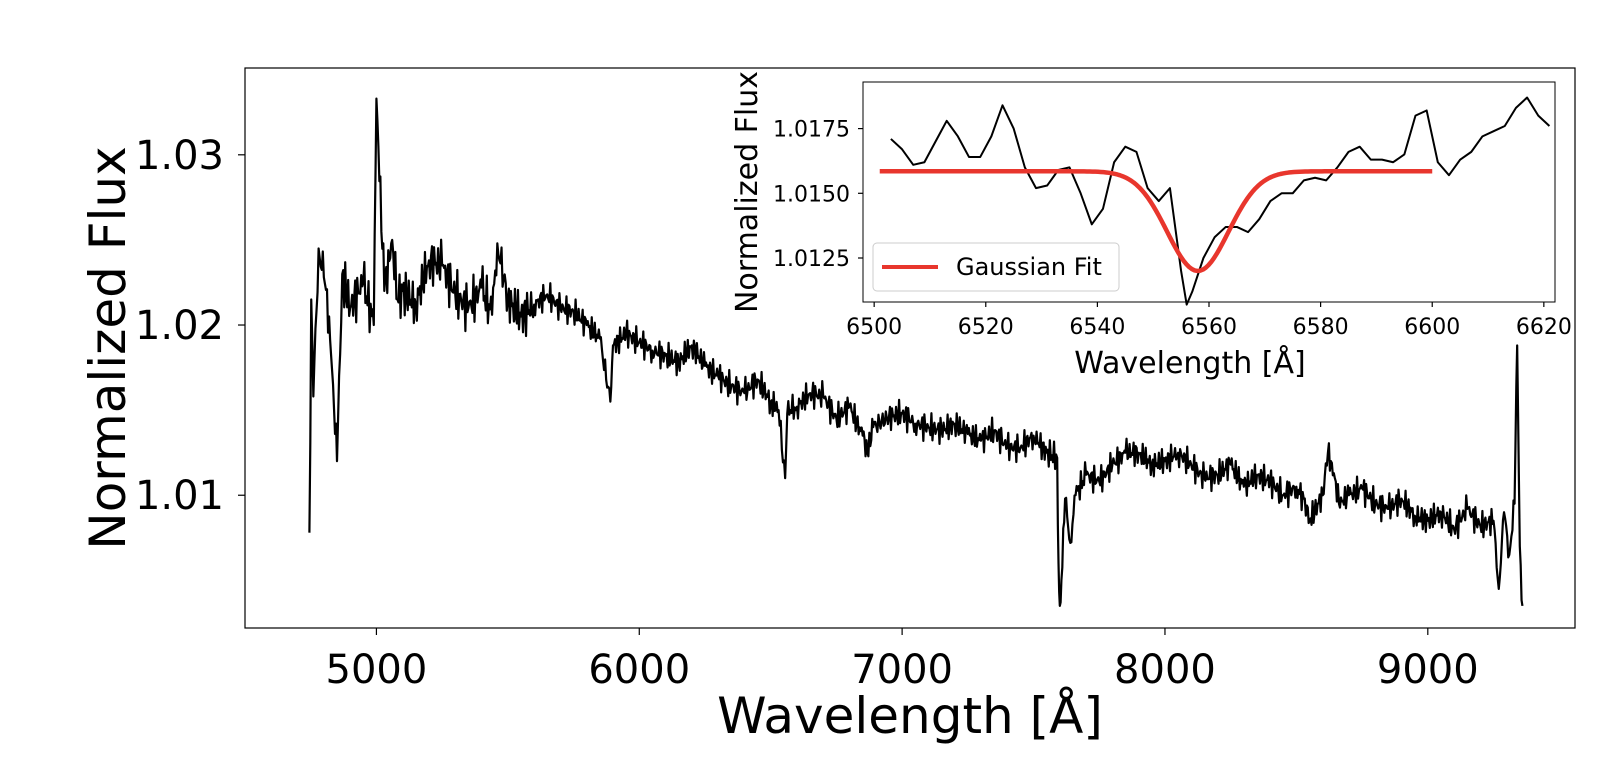 Image resolution: width=1610 pixels, height=760 pixels. Describe the element at coordinates (1544, 327) in the screenshot. I see `inset-x-tick-label: 6620` at that location.